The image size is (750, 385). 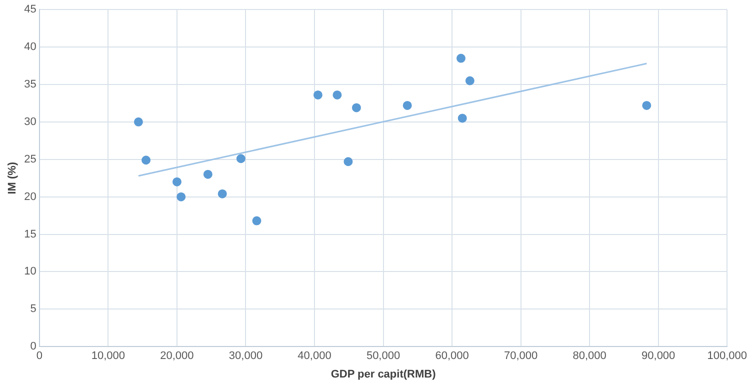 I want to click on y-tick-label: 15, so click(x=30, y=234).